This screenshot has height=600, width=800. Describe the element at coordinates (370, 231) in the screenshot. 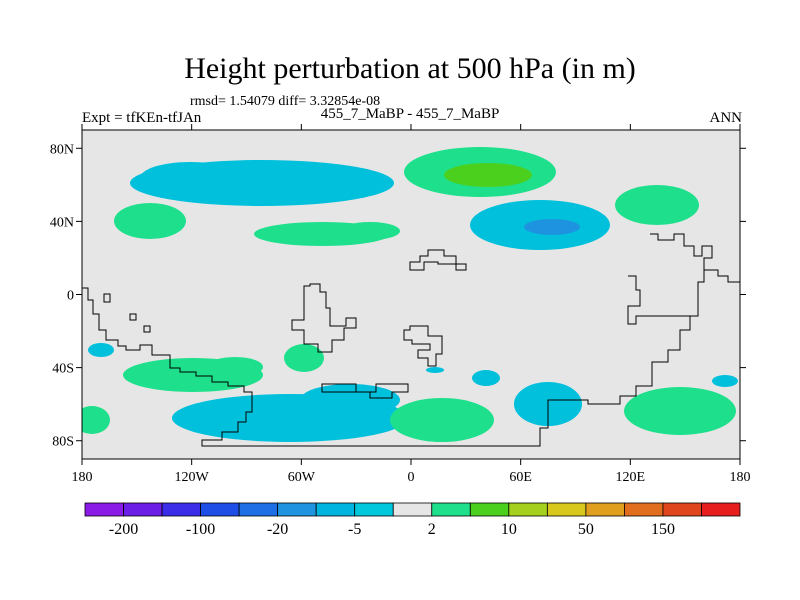

I see `green-anomaly-north-pacific-east-b` at that location.